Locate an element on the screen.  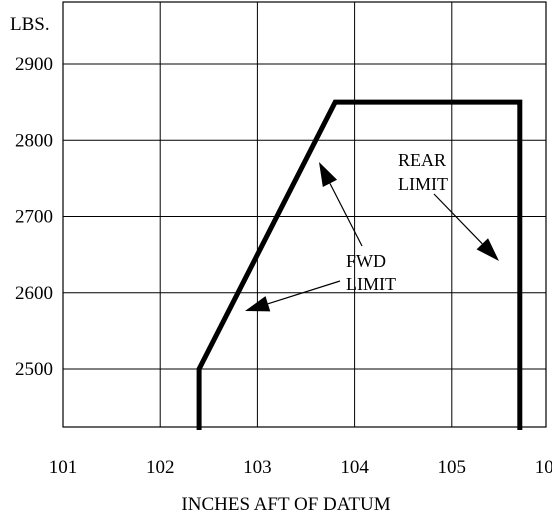
y-tick-label: 2700 is located at coordinates (34, 217).